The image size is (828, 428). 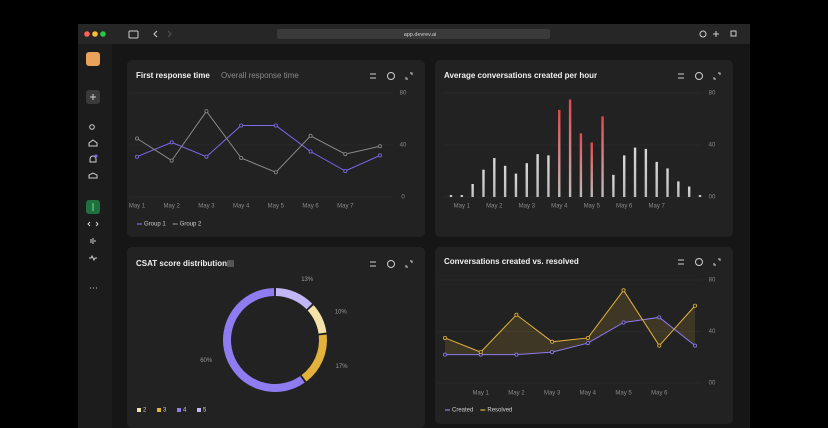 I want to click on legend-label: 3, so click(x=165, y=411).